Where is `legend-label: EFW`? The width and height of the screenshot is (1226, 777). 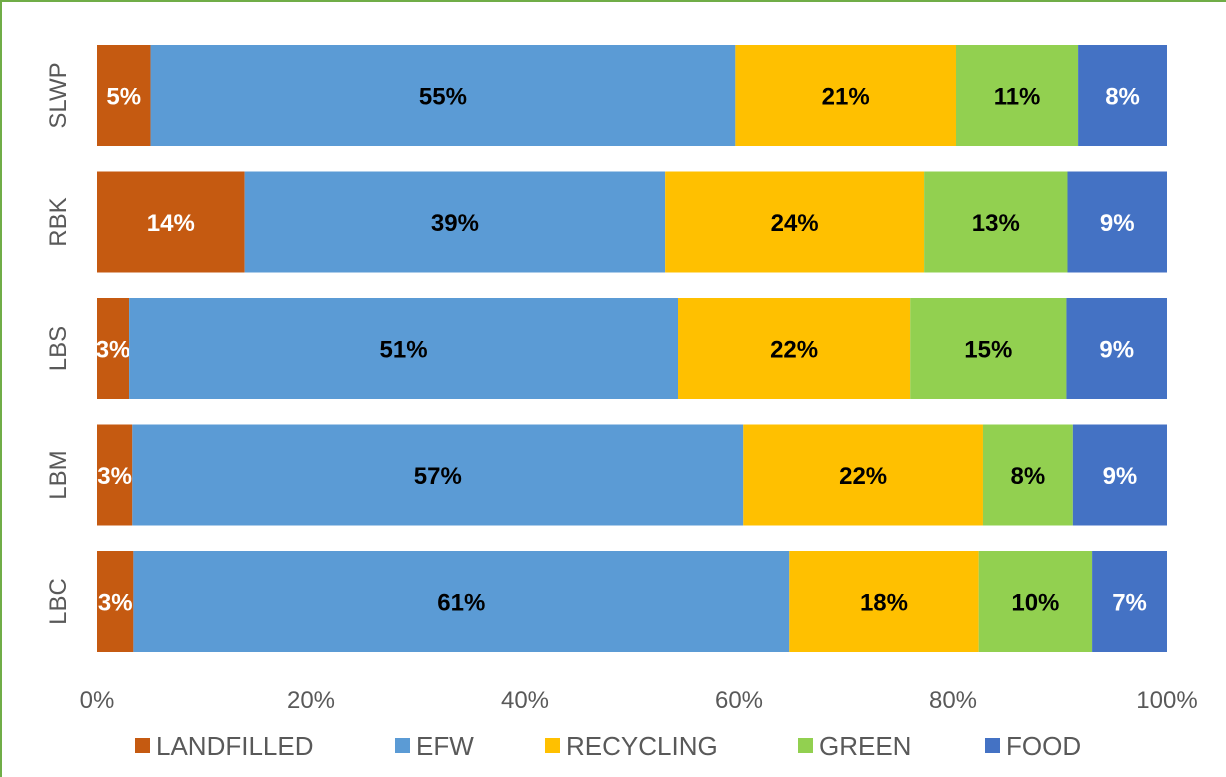
legend-label: EFW is located at coordinates (445, 746).